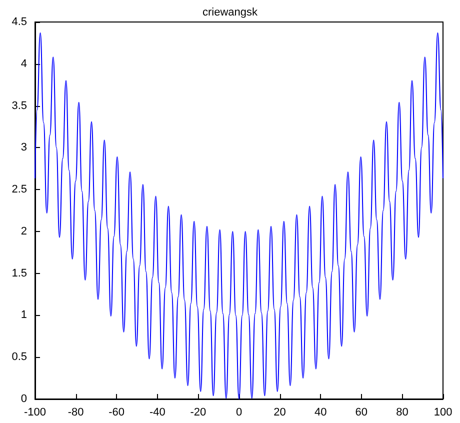  Describe the element at coordinates (19, 357) in the screenshot. I see `y-tick-label: 0.5` at that location.